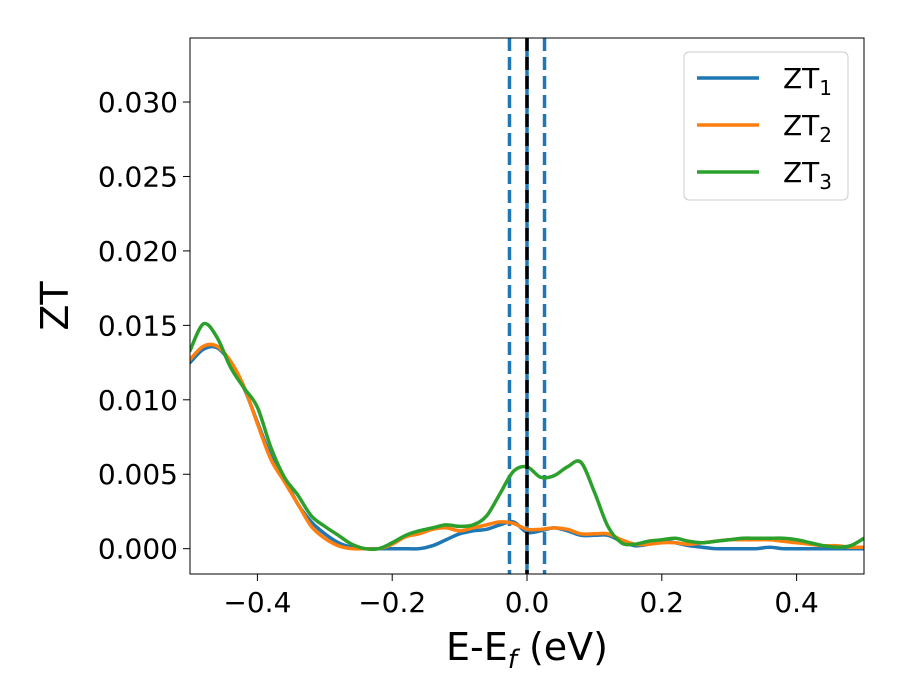  I want to click on y-tick-label: 0.020, so click(138, 251).